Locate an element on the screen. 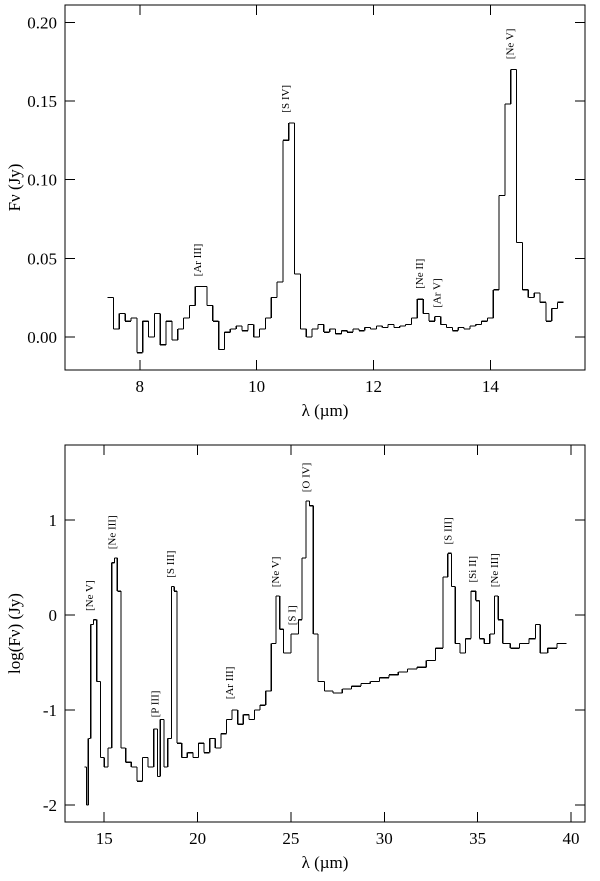  x-tick-label: 30 is located at coordinates (384, 838).